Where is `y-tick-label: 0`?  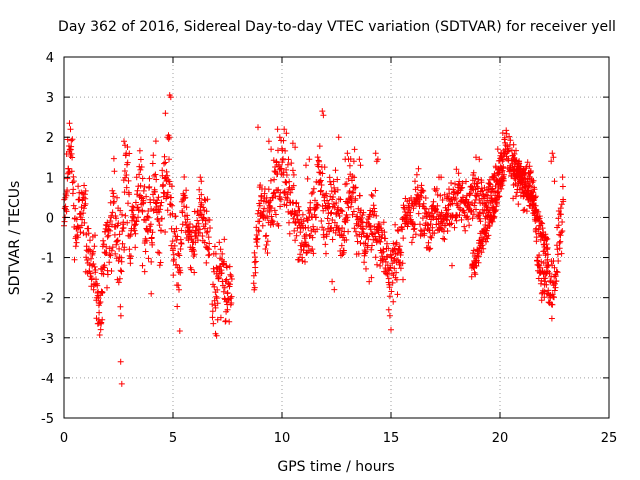 y-tick-label: 0 is located at coordinates (50, 218).